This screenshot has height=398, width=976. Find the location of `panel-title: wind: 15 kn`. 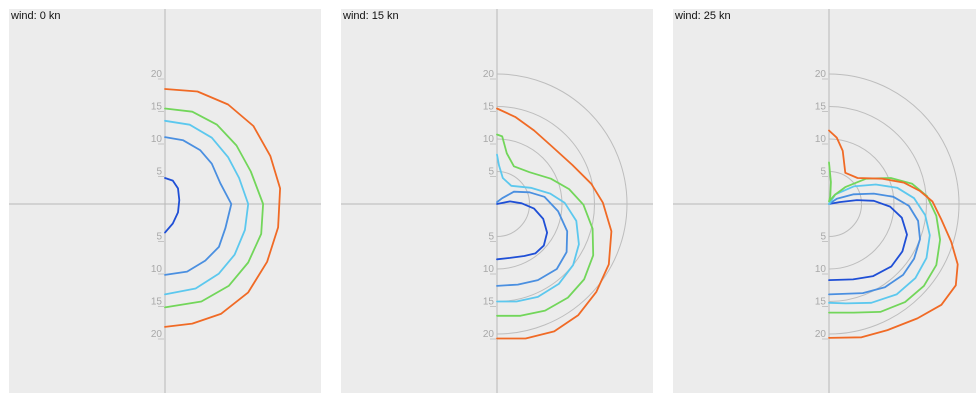

panel-title: wind: 15 kn is located at coordinates (371, 16).